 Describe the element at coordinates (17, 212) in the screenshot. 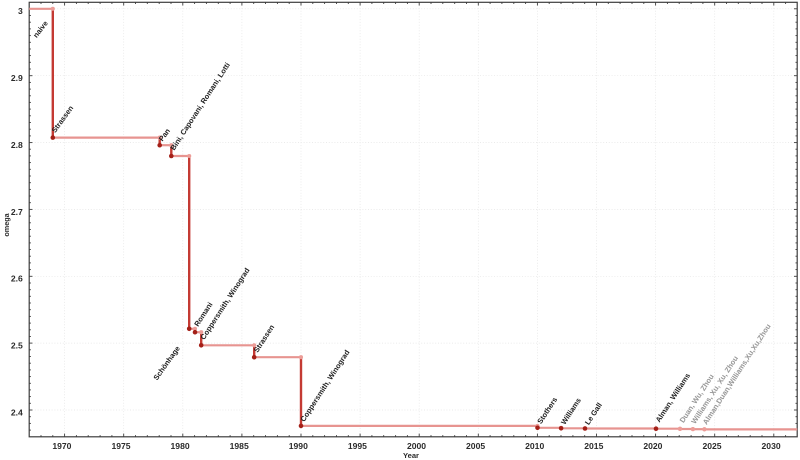

I see `svg-text: 2.7` at that location.